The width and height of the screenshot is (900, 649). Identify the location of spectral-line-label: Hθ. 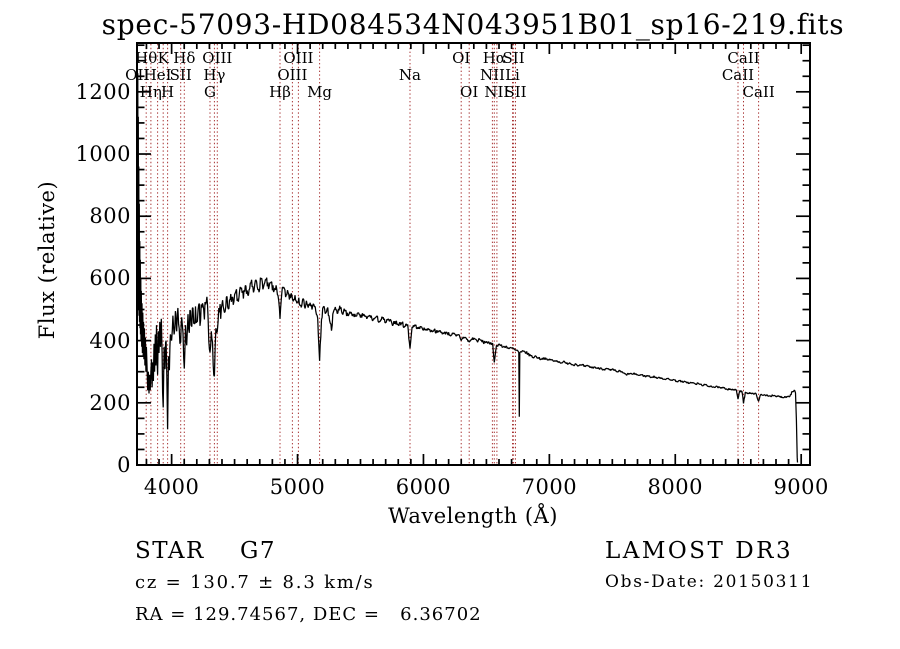
(146, 58).